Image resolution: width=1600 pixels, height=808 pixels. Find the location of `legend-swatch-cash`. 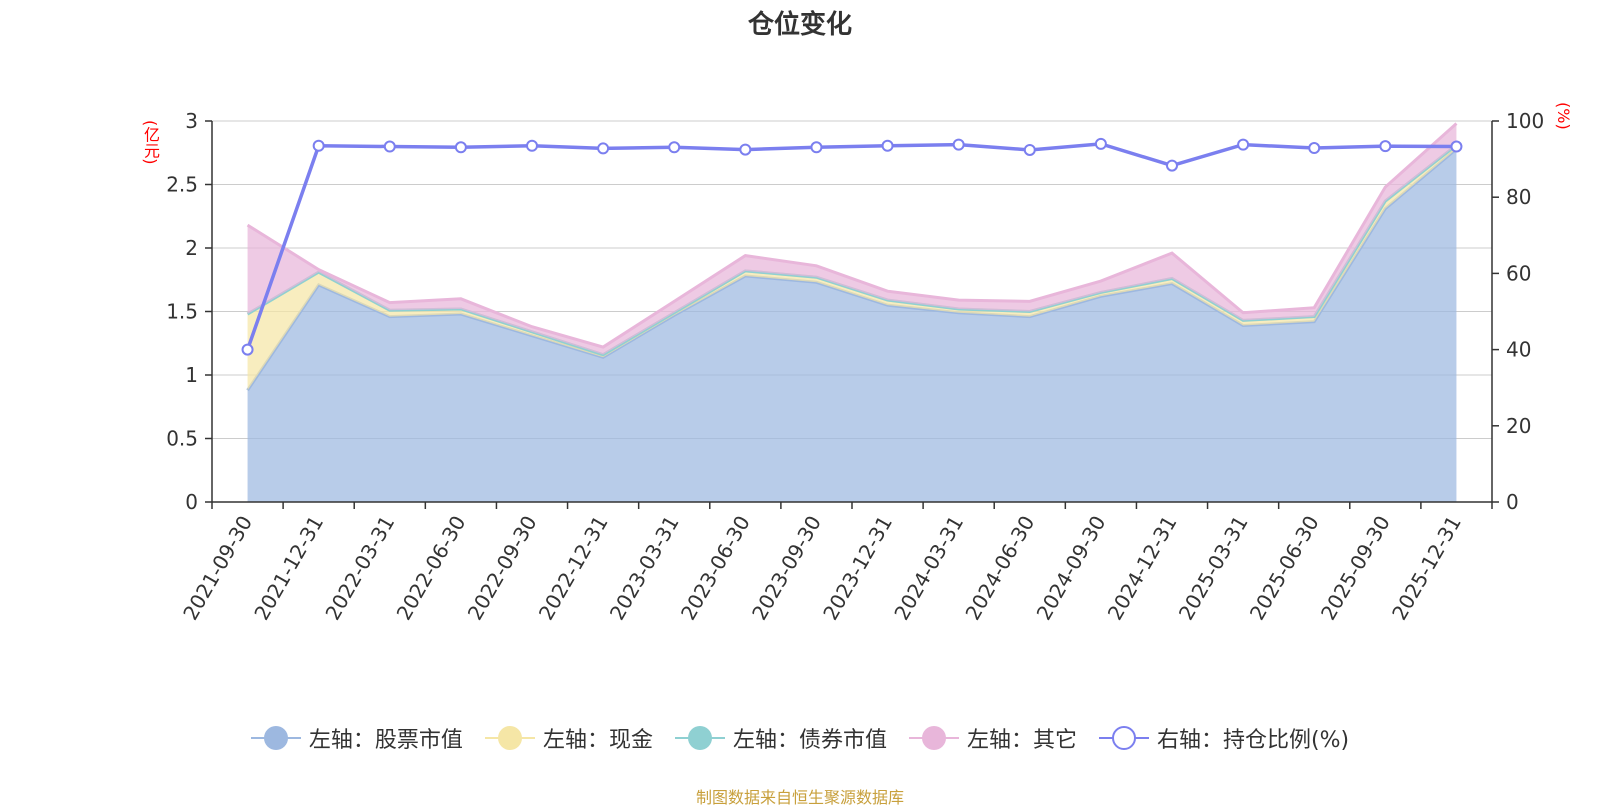

legend-swatch-cash is located at coordinates (509, 738).